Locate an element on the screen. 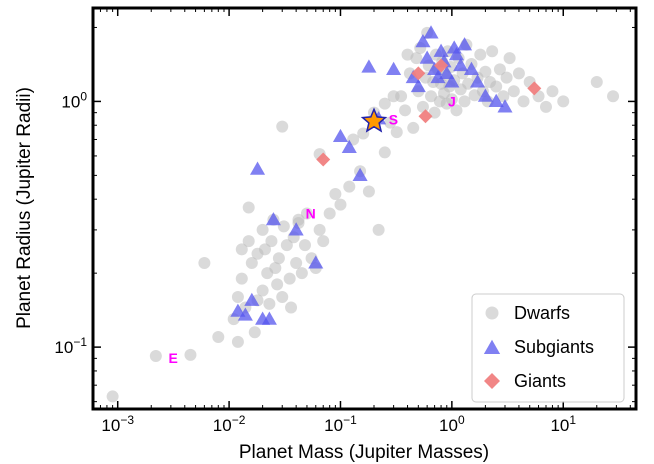 This screenshot has width=654, height=464. x-tick-label: 10⁻¹ is located at coordinates (340, 424).